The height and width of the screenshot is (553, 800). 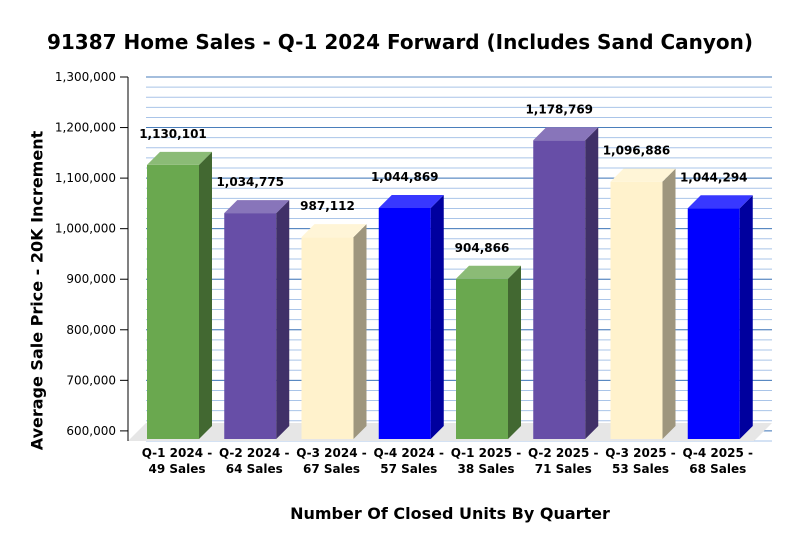 I want to click on category-label: Q-3 2024 -, so click(x=331, y=453).